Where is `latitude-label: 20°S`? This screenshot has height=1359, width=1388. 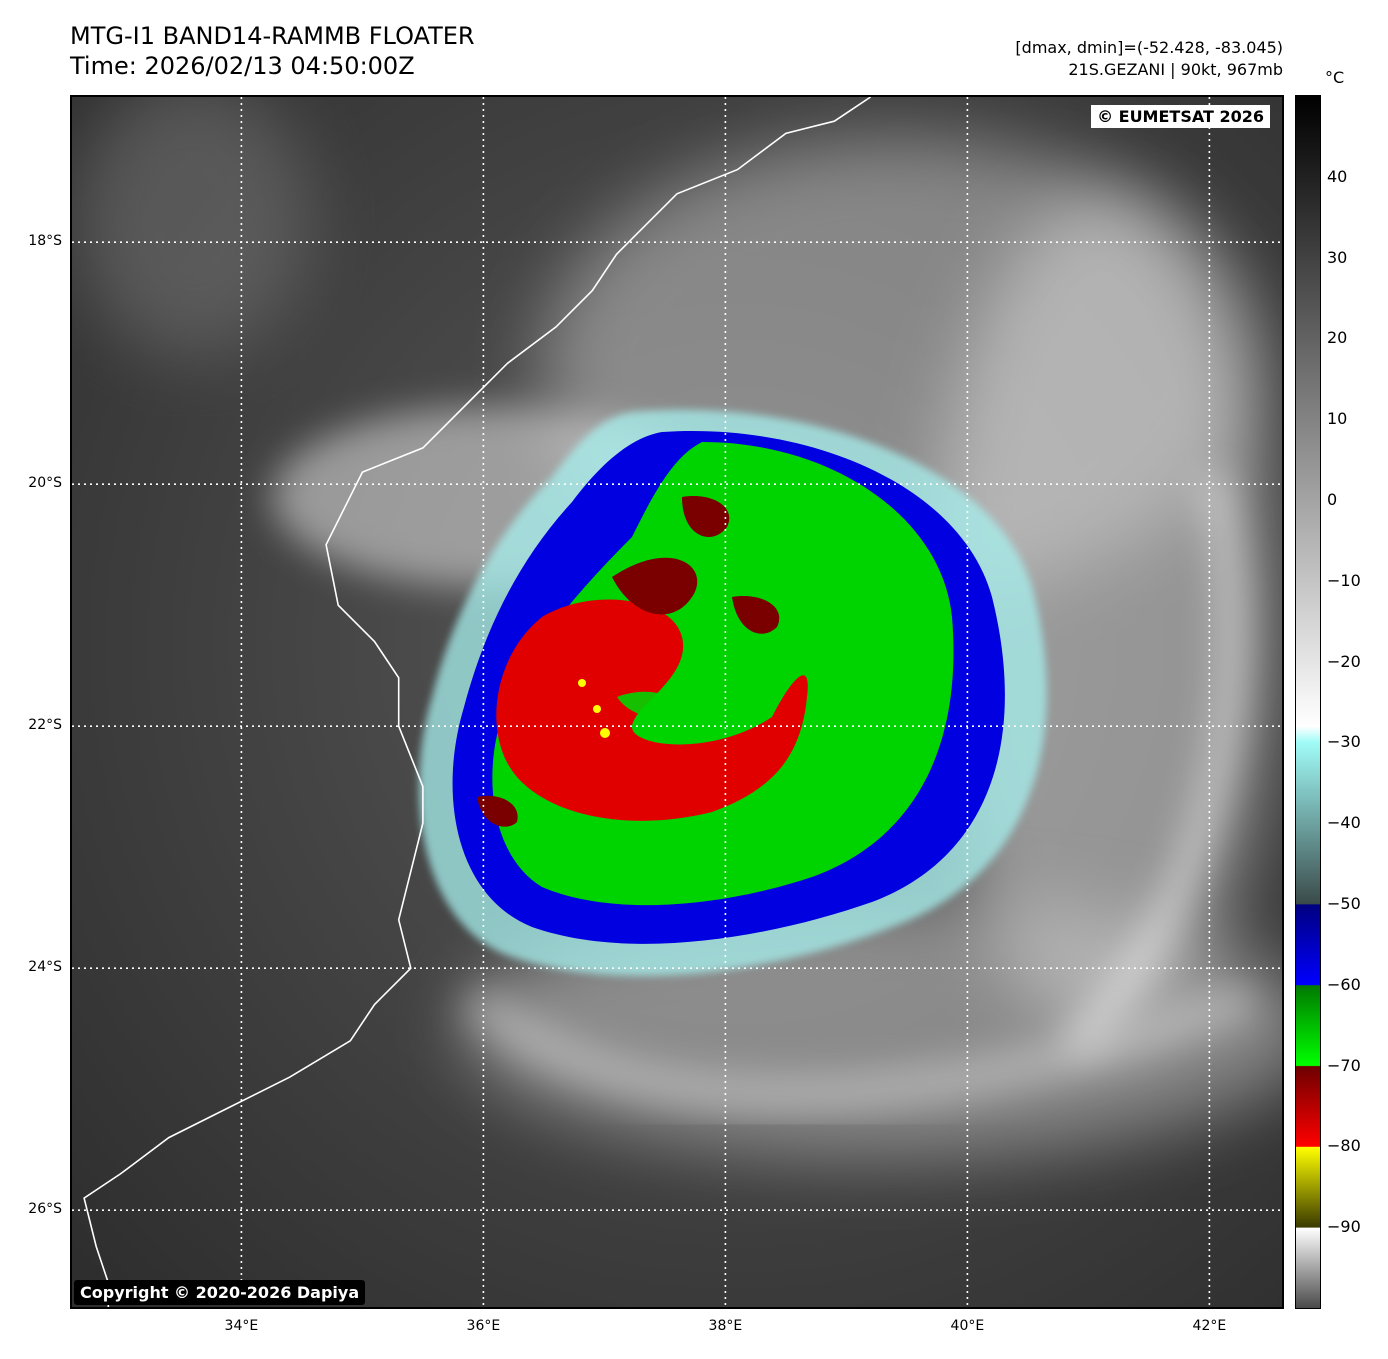 latitude-label: 20°S is located at coordinates (31, 483).